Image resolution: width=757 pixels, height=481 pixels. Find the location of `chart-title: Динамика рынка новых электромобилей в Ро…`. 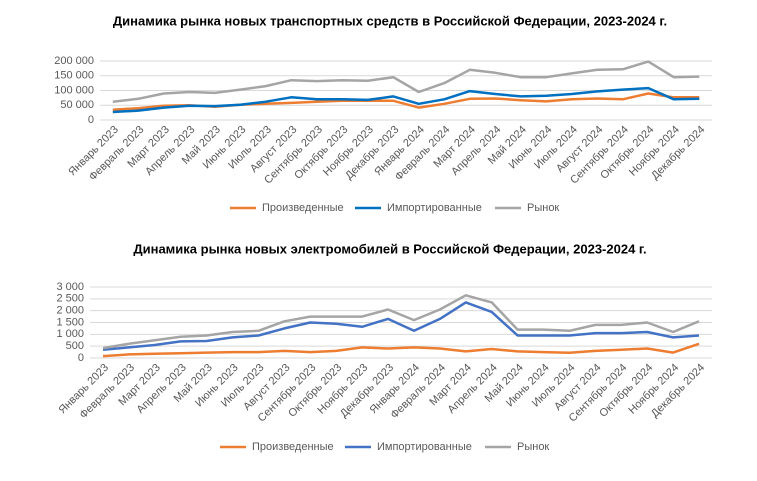

chart-title: Динамика рынка новых электромобилей в Ро… is located at coordinates (389, 248).